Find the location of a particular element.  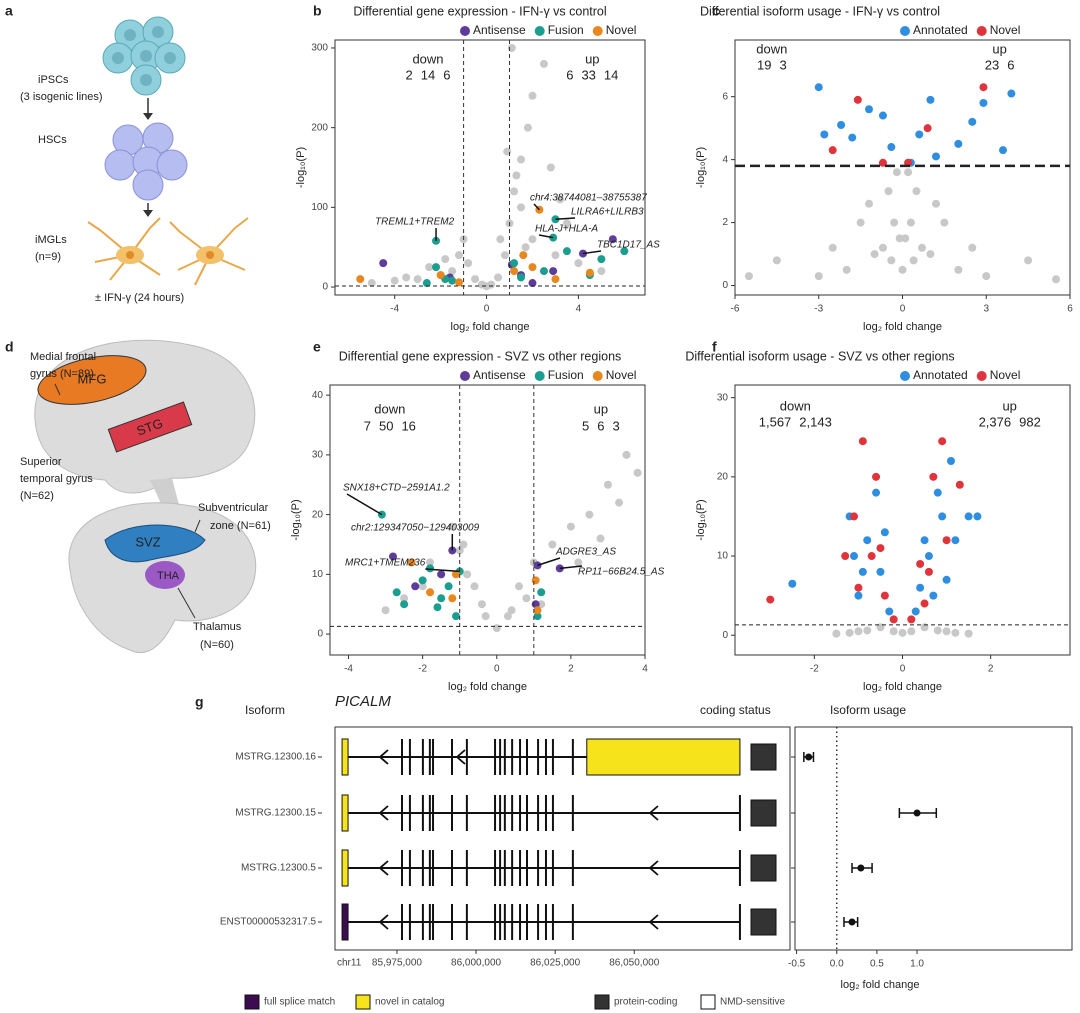

imgl-label: iMGLs is located at coordinates (51, 240).